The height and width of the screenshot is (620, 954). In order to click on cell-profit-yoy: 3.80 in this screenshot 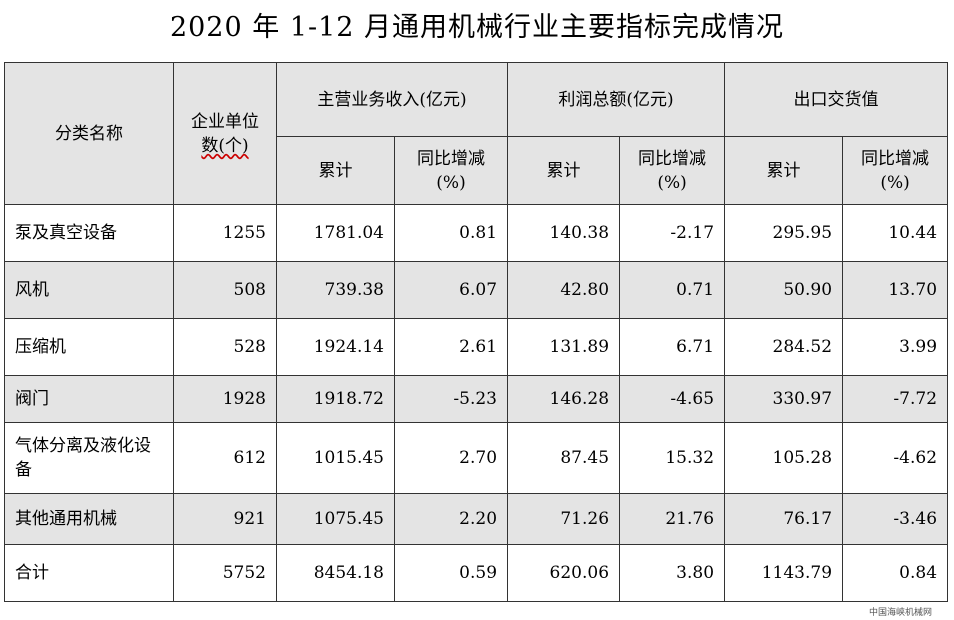, I will do `click(672, 573)`.